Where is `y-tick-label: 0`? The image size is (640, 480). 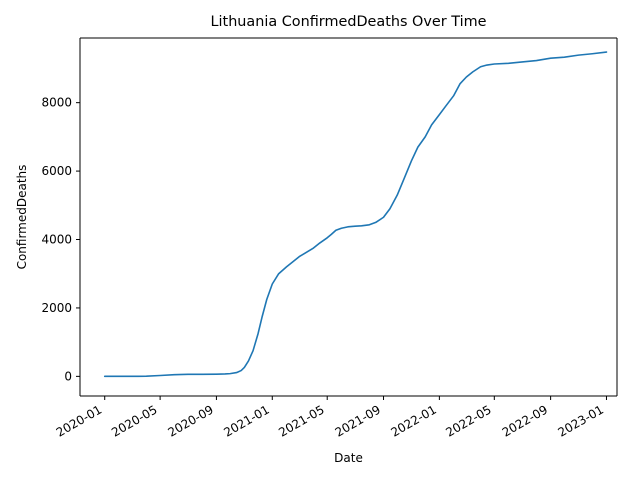
y-tick-label: 0 is located at coordinates (68, 376).